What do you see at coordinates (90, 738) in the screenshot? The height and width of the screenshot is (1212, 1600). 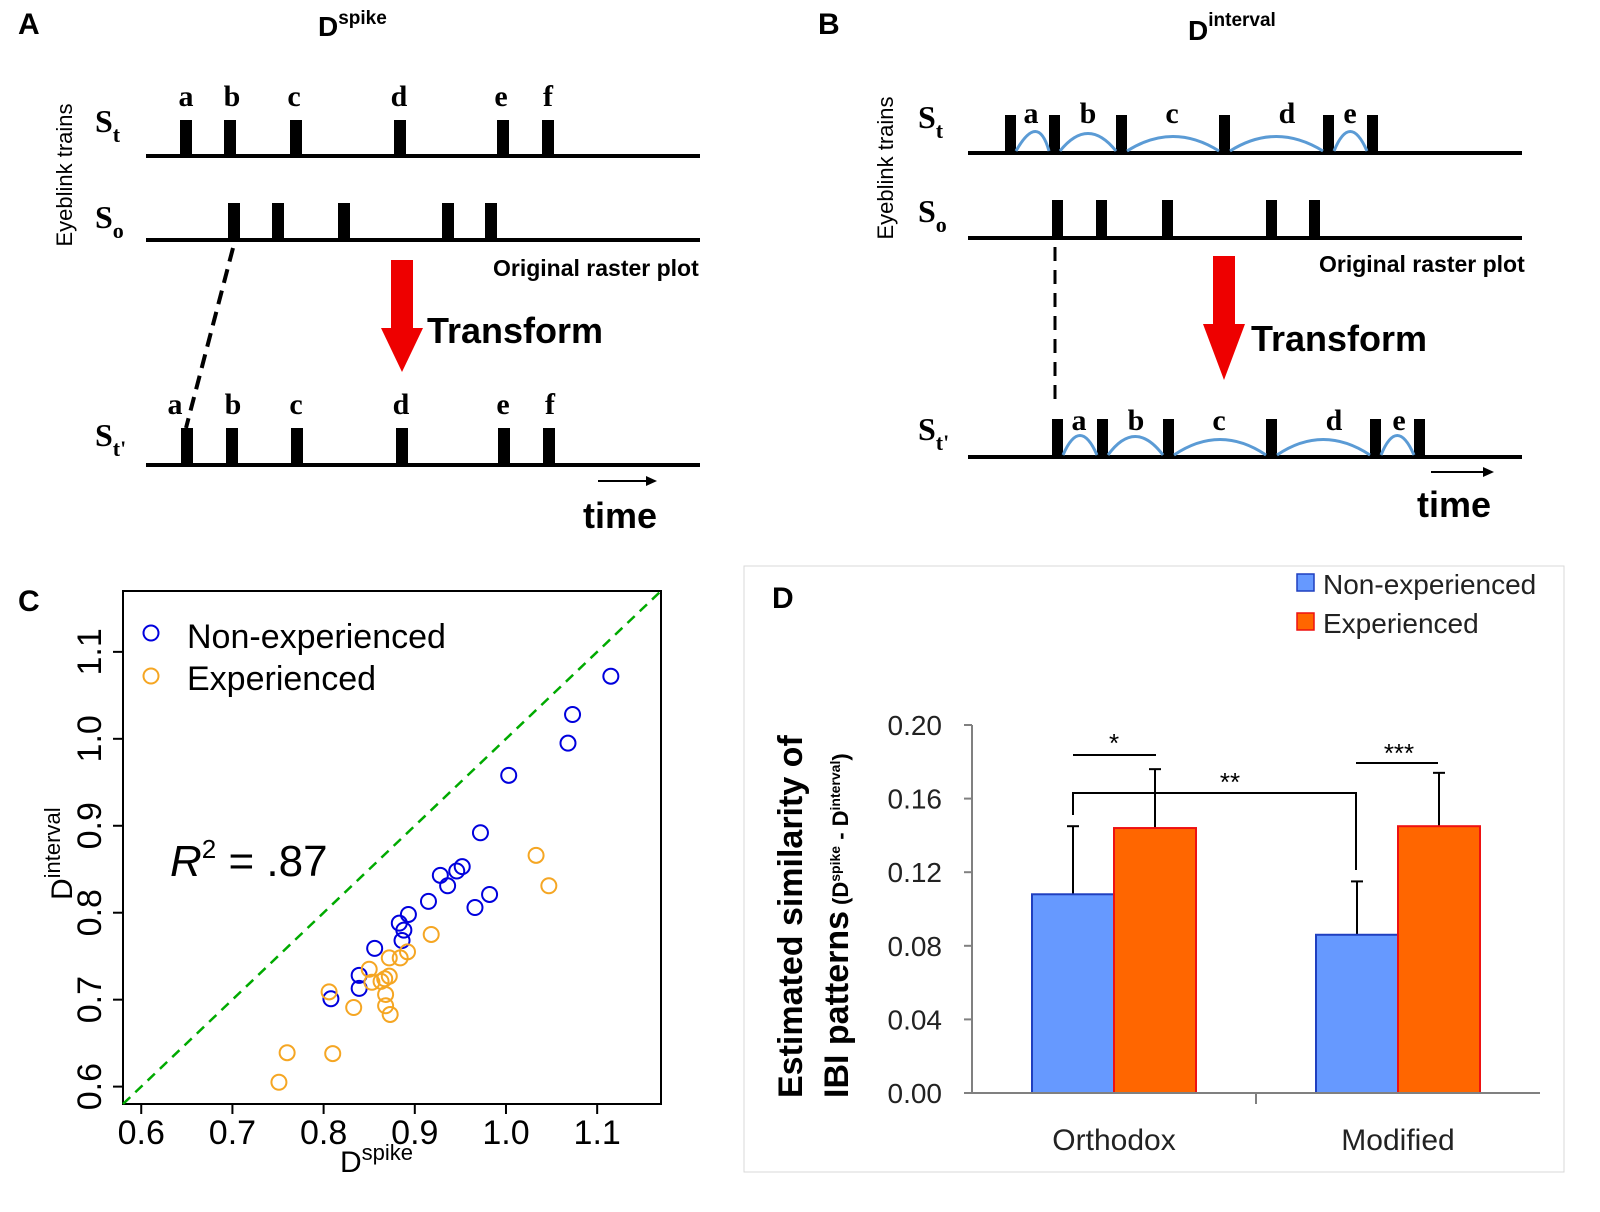 I see `panel-c-y-tick-label: 1.0` at bounding box center [90, 738].